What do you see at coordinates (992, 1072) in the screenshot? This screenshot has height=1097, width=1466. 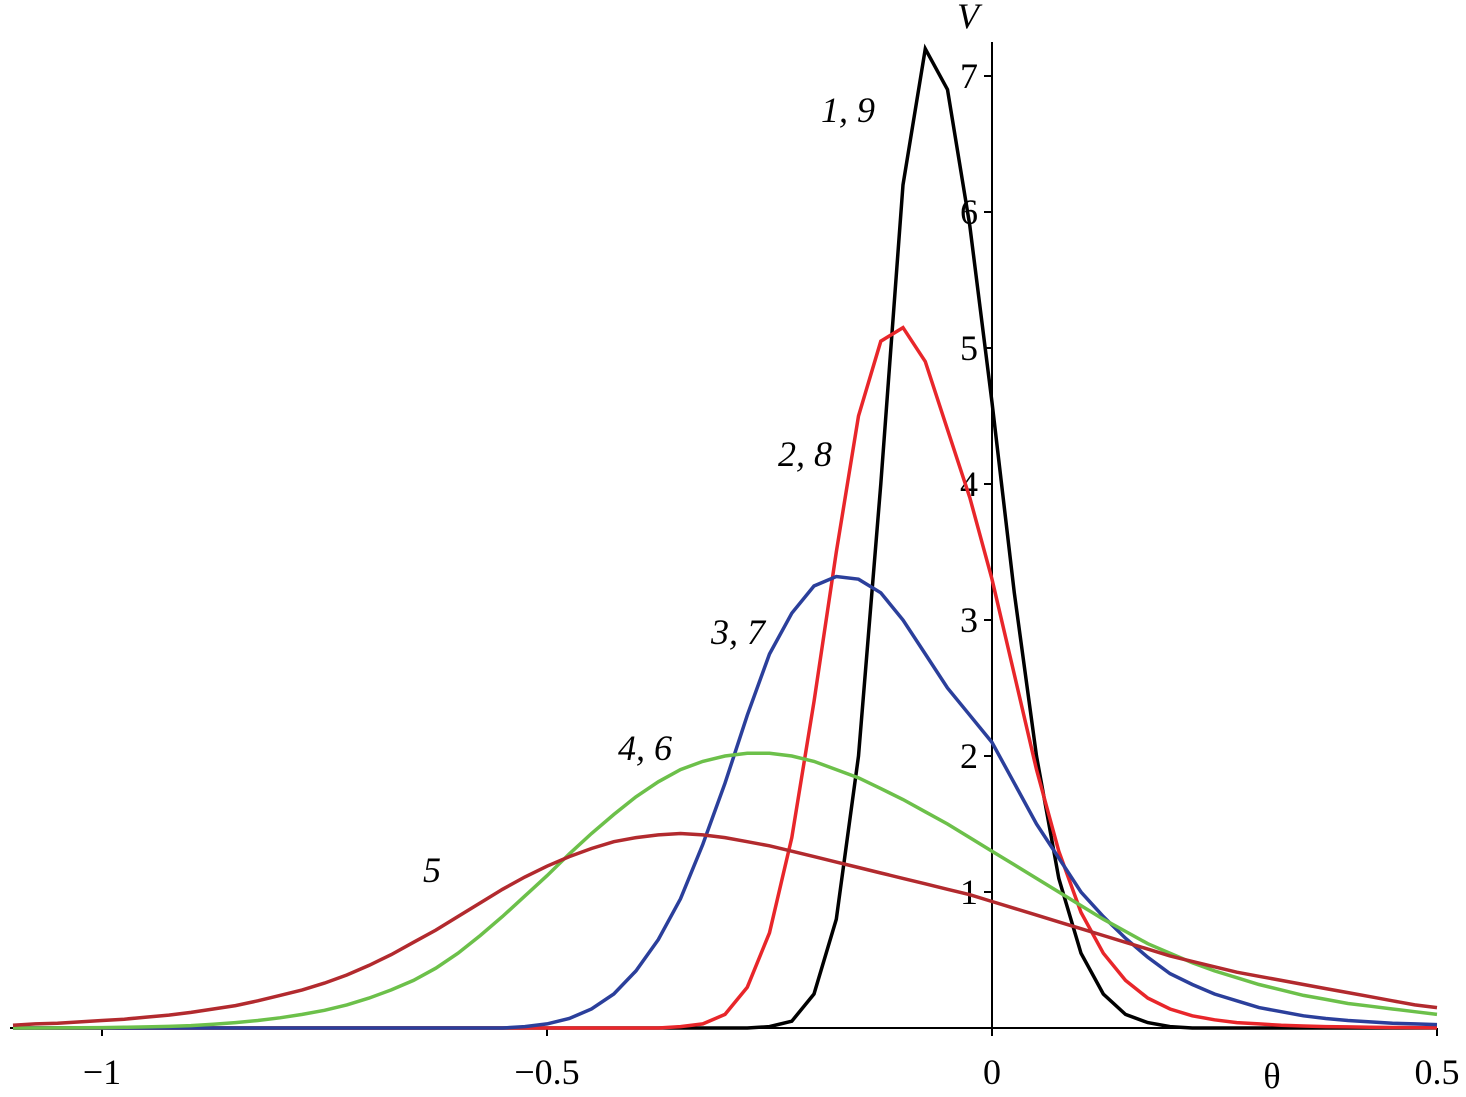 I see `x-tick-label: 0` at bounding box center [992, 1072].